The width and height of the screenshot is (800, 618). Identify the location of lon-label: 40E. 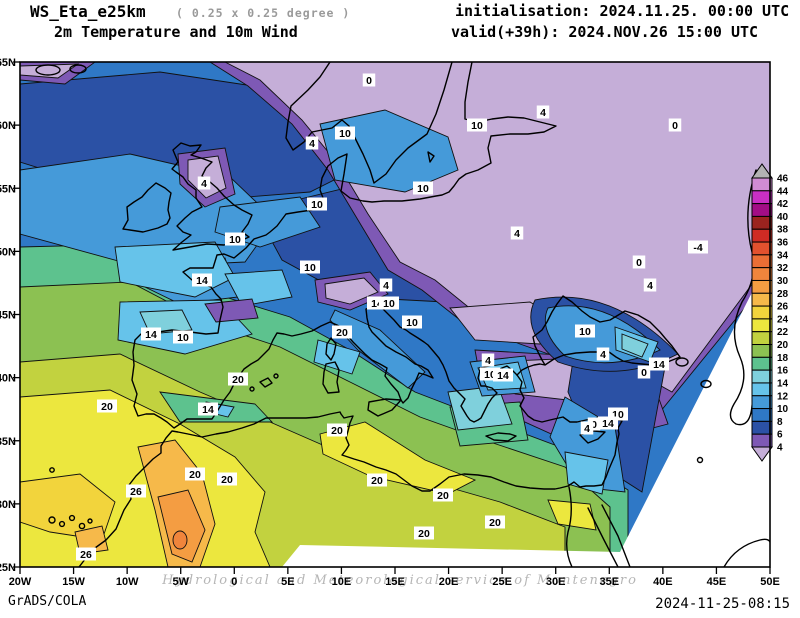
(663, 582).